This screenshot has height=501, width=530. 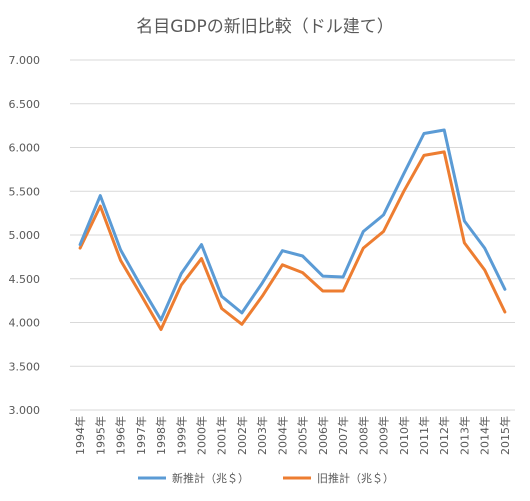 What do you see at coordinates (25, 410) in the screenshot?
I see `y-tick-label: 3.000` at bounding box center [25, 410].